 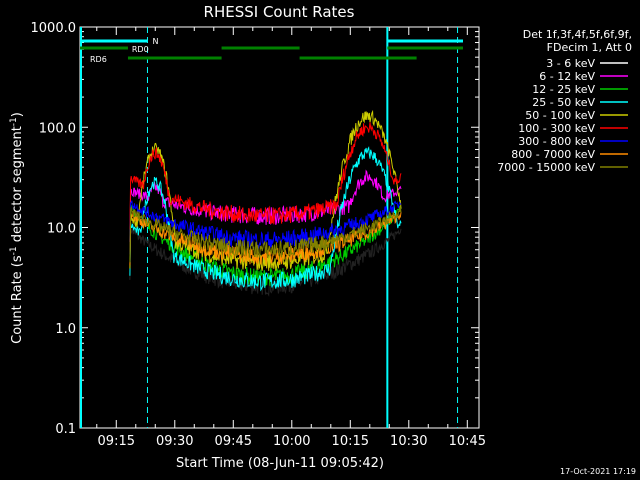 I want to click on x-tick-label: 10:45, so click(x=467, y=441).